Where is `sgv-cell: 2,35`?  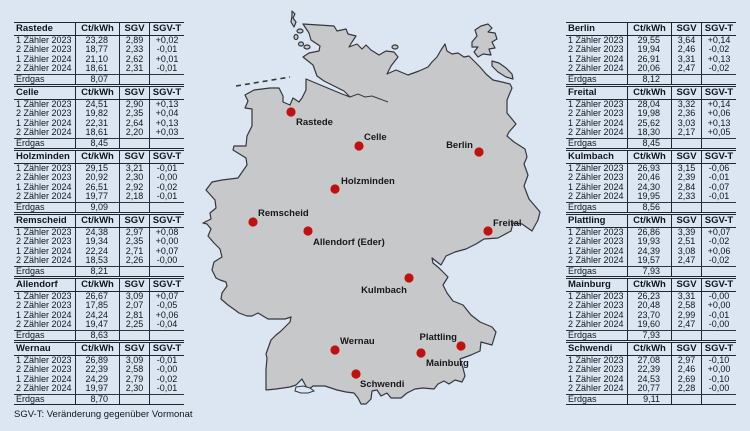 sgv-cell: 2,35 is located at coordinates (135, 114).